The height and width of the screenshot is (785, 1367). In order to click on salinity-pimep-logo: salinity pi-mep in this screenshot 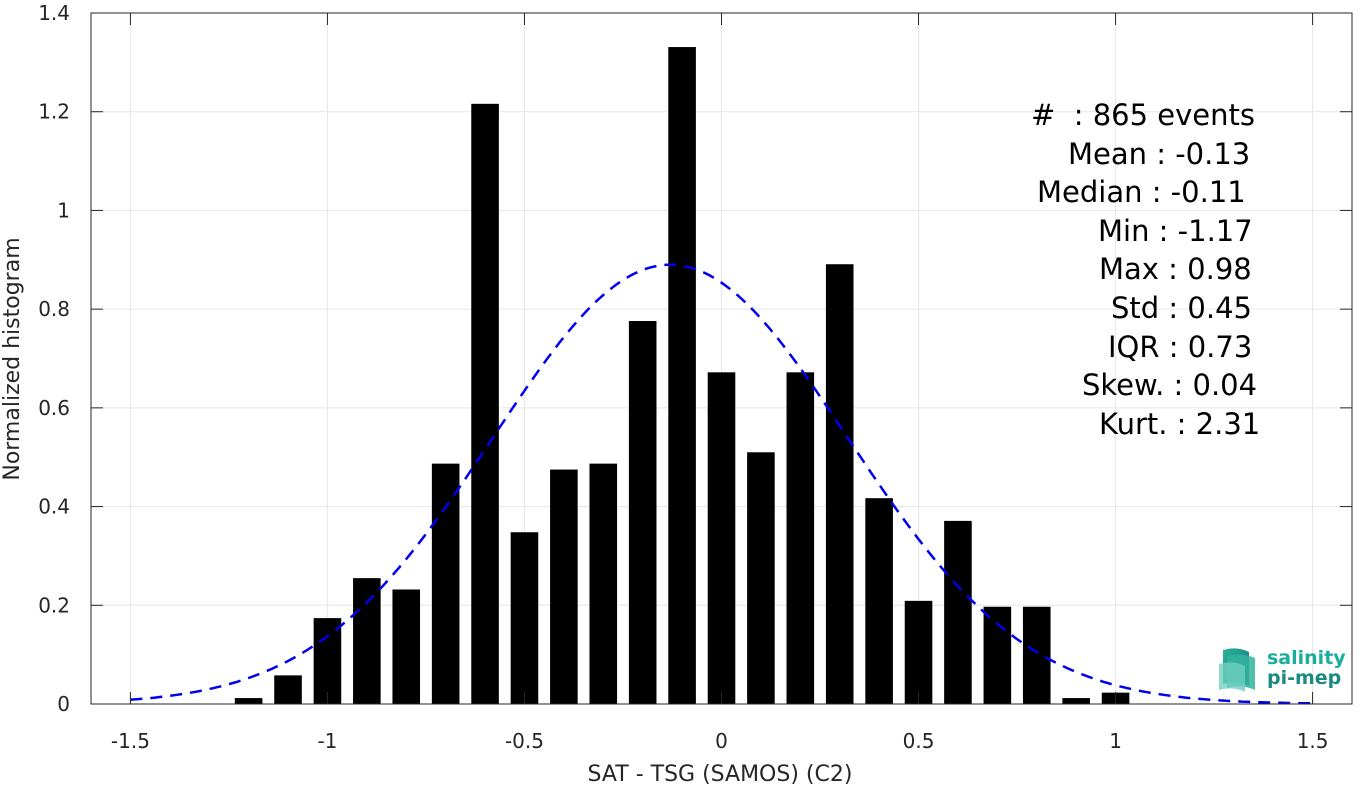, I will do `click(1282, 671)`.